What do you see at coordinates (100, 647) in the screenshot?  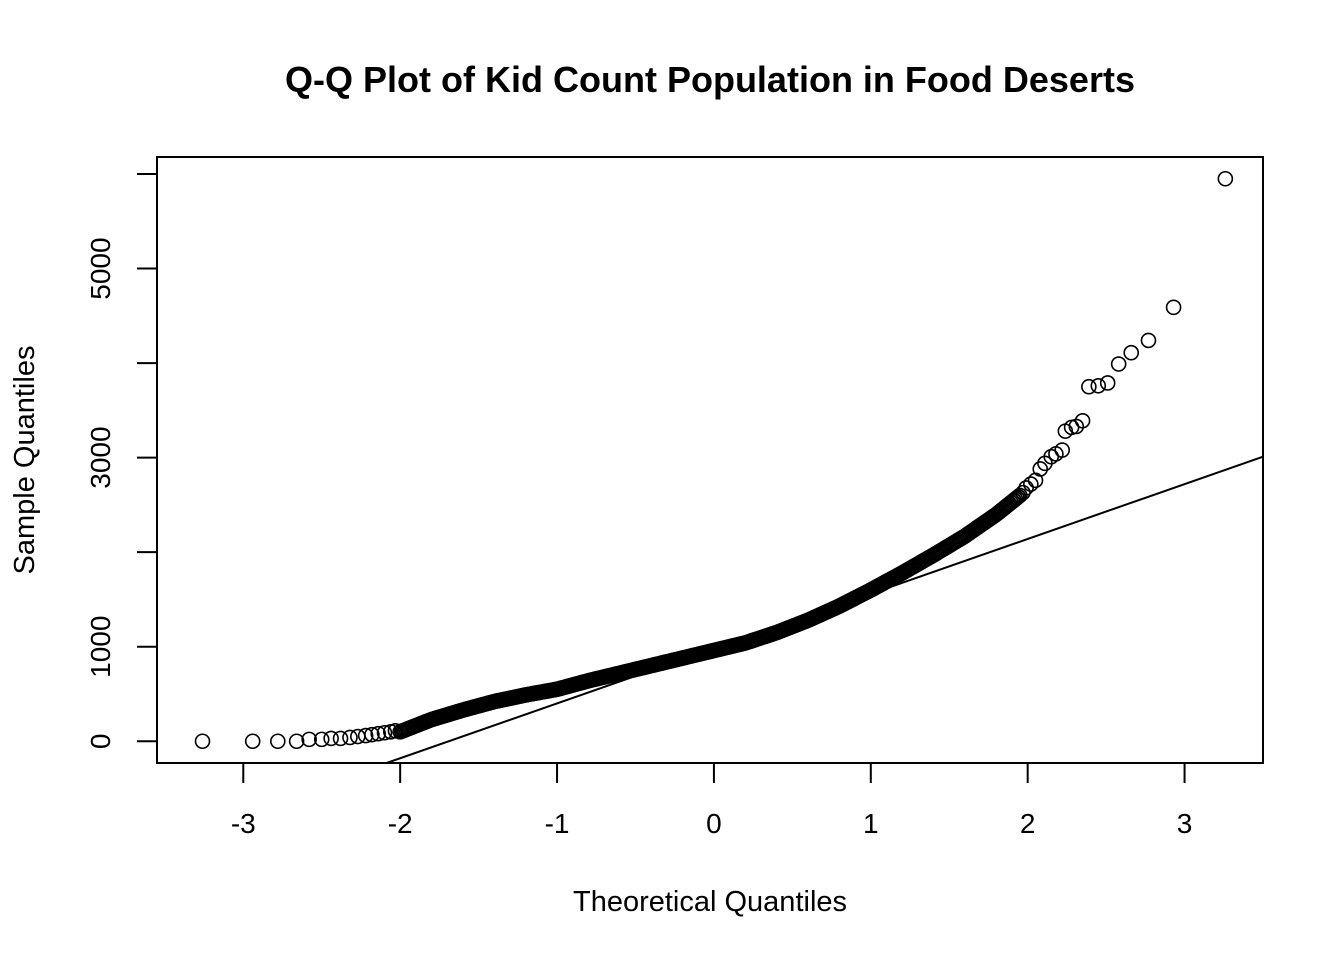 I see `y-tick-label: 1000` at bounding box center [100, 647].